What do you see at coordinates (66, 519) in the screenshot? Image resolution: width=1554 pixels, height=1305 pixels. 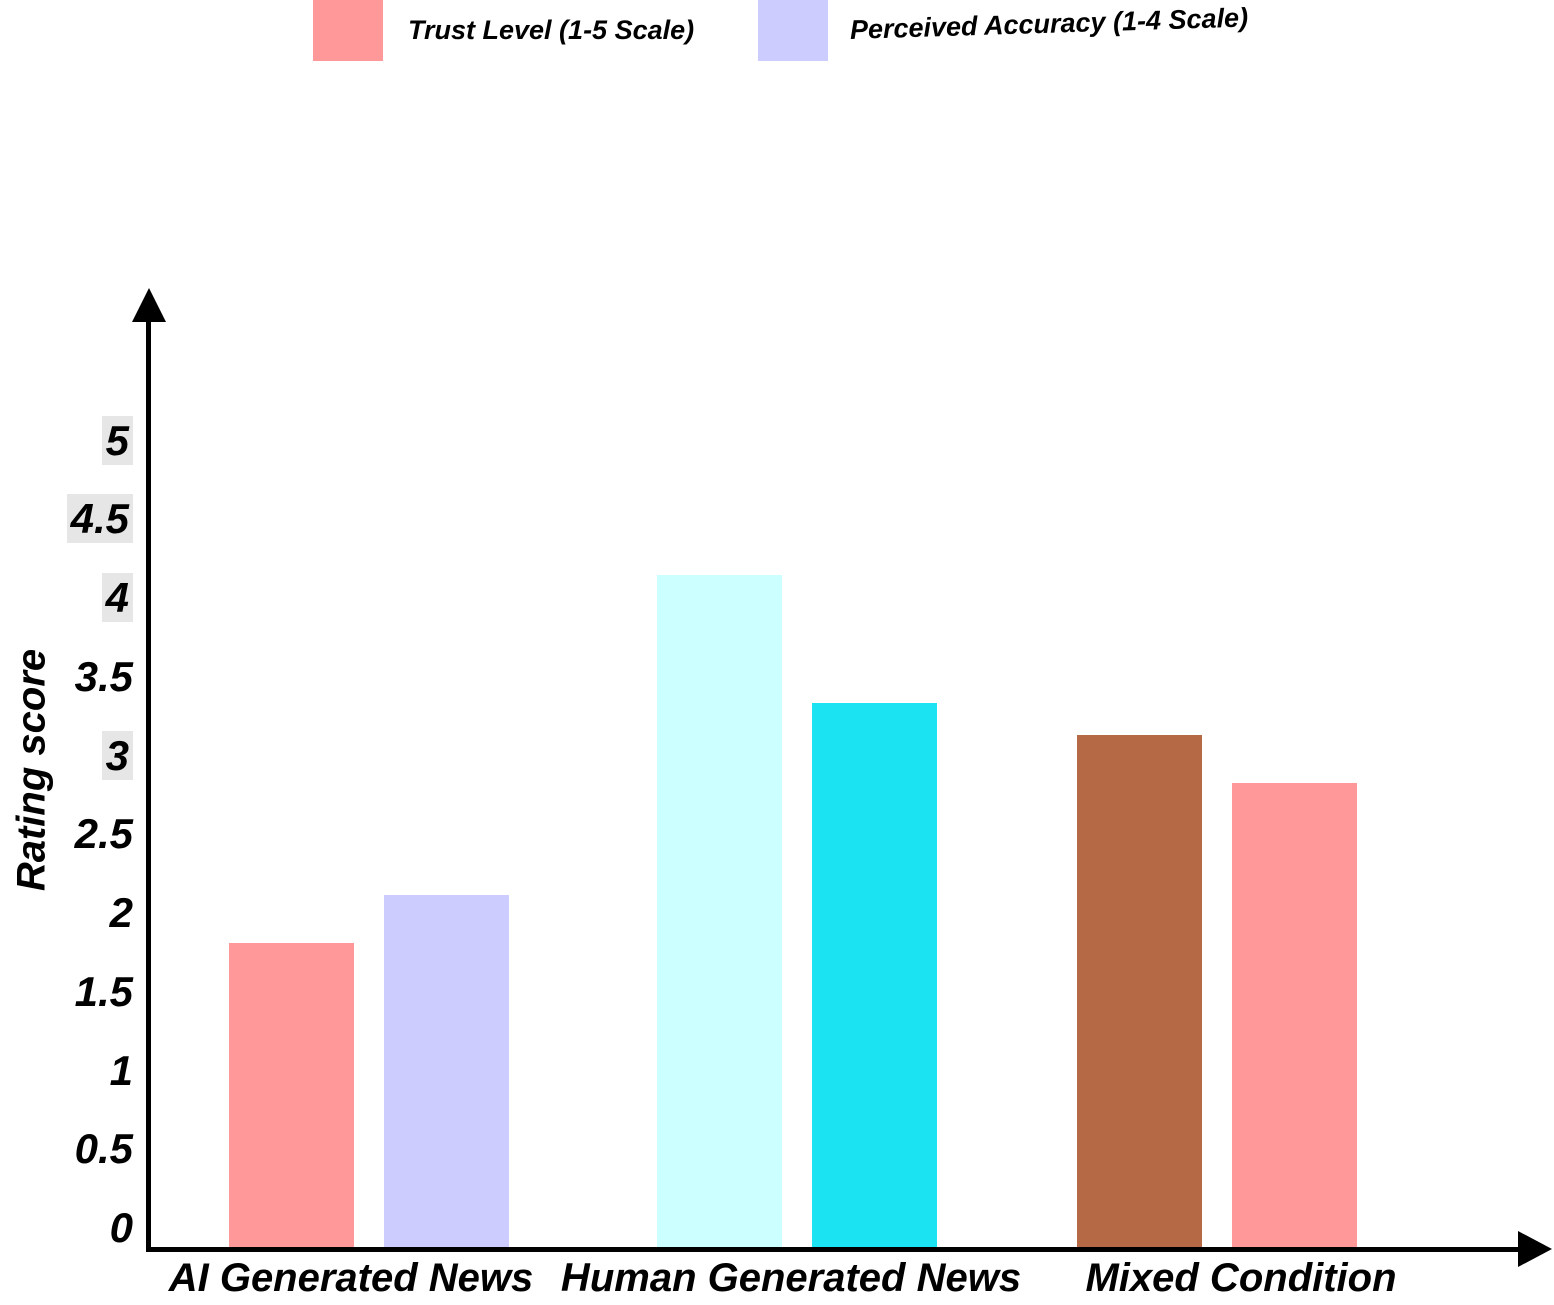 I see `y-tick-label: 4.5` at bounding box center [66, 519].